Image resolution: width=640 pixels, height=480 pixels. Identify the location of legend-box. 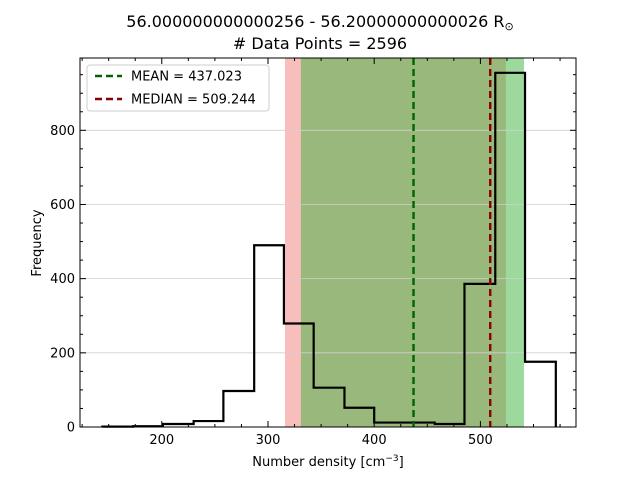
(178, 88).